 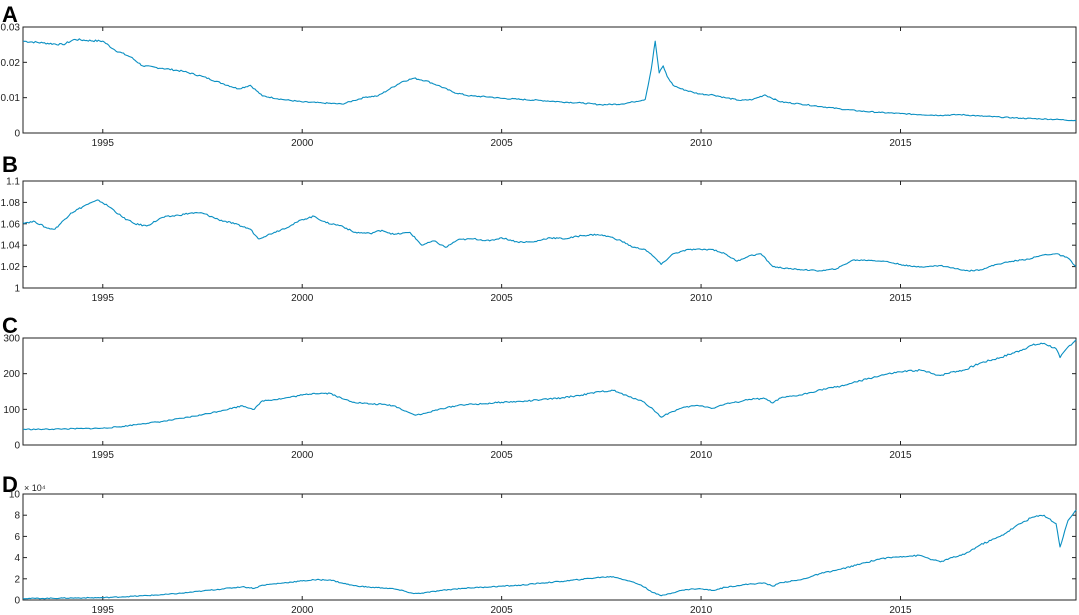 What do you see at coordinates (11, 28) in the screenshot?
I see `panel-a-ytick-label: 0.03` at bounding box center [11, 28].